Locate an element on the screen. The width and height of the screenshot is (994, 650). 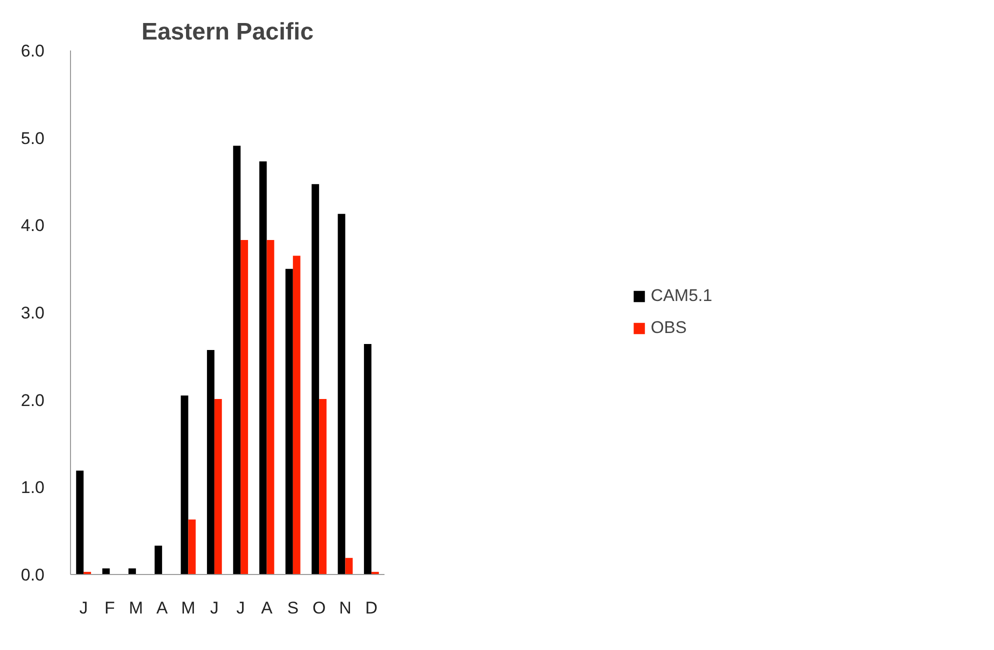
y-tick-label: 1.0 is located at coordinates (32, 488).